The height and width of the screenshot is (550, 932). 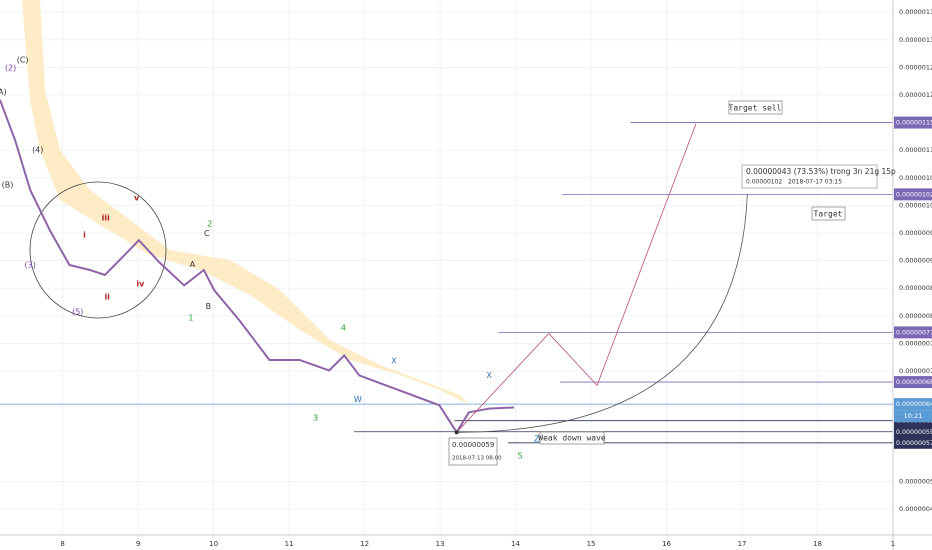 What do you see at coordinates (915, 95) in the screenshot?
I see `y-tick-label: 0.00000120` at bounding box center [915, 95].